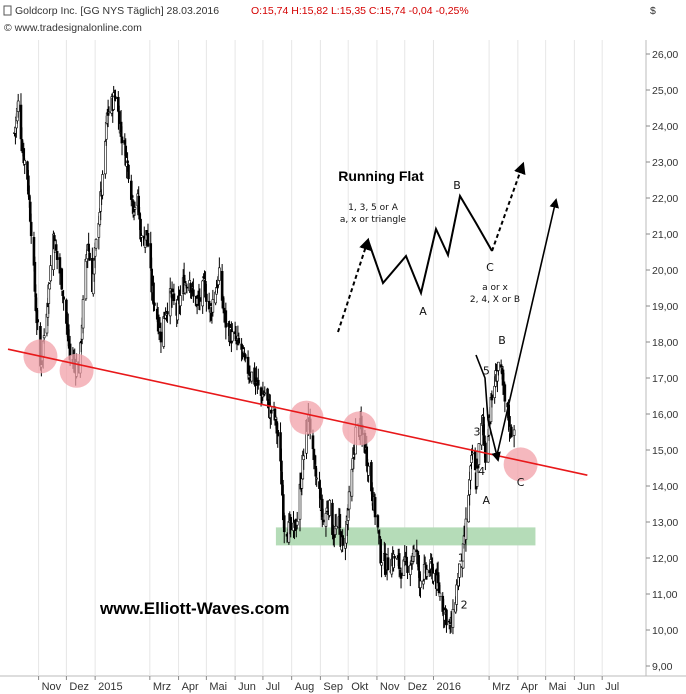  What do you see at coordinates (333, 687) in the screenshot?
I see `x-tick-label: Sep` at bounding box center [333, 687].